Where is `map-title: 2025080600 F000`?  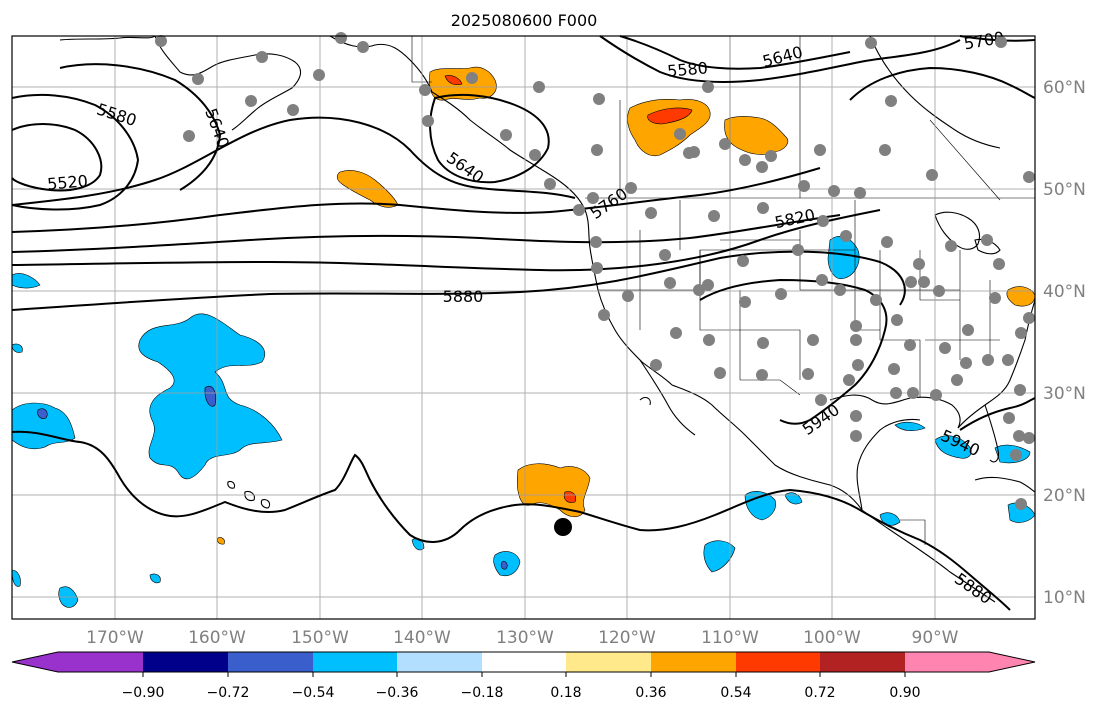 map-title: 2025080600 F000 is located at coordinates (524, 20).